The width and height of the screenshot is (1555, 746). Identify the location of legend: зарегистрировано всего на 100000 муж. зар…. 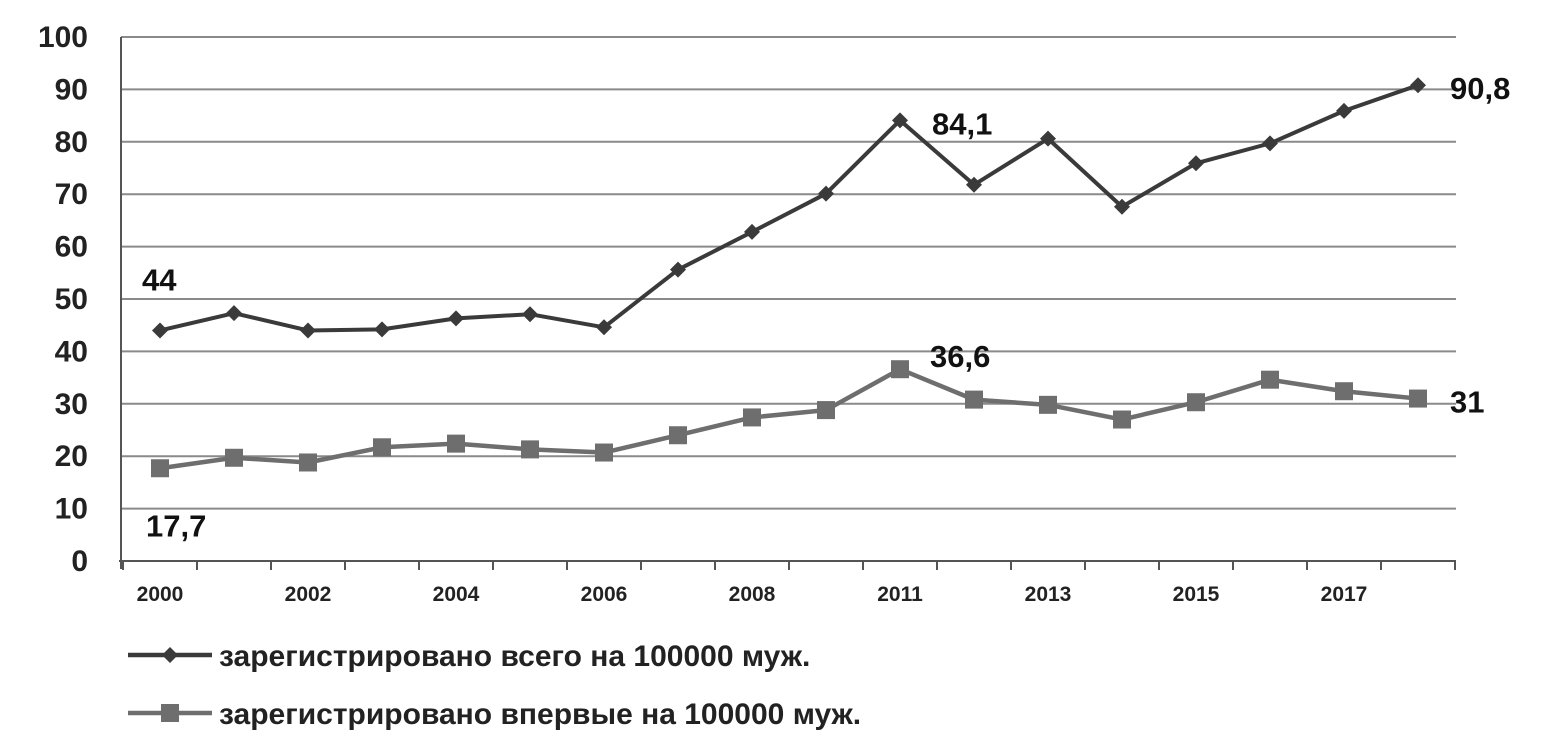
(494, 685).